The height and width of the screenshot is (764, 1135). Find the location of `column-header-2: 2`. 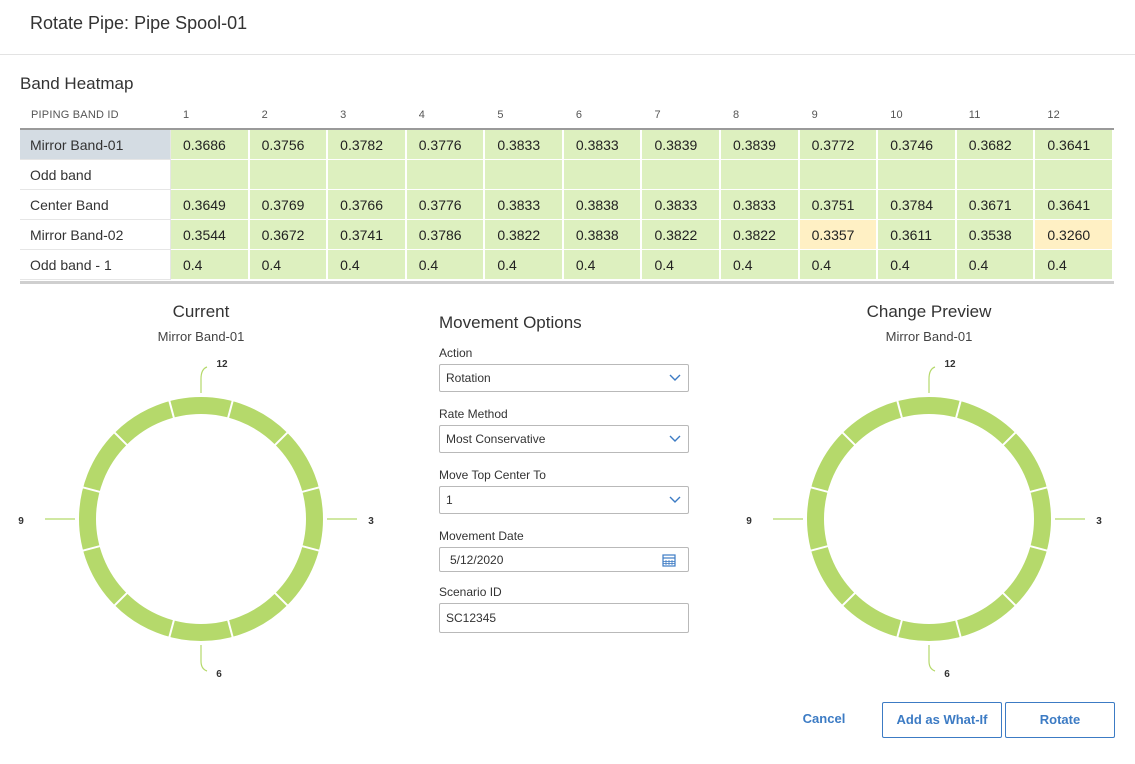

column-header-2: 2 is located at coordinates (289, 116).